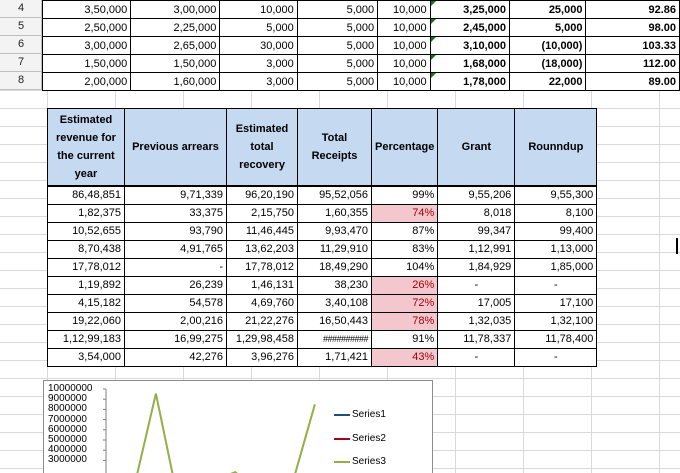 This screenshot has width=680, height=473. What do you see at coordinates (86, 249) in the screenshot?
I see `cell: 8,70,438` at bounding box center [86, 249].